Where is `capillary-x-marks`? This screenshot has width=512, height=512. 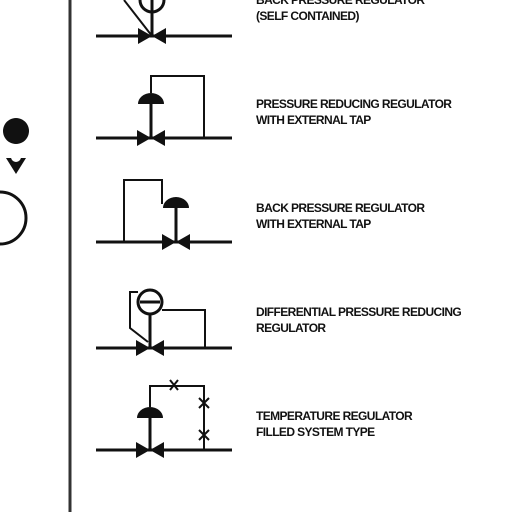 capillary-x-marks is located at coordinates (189, 410).